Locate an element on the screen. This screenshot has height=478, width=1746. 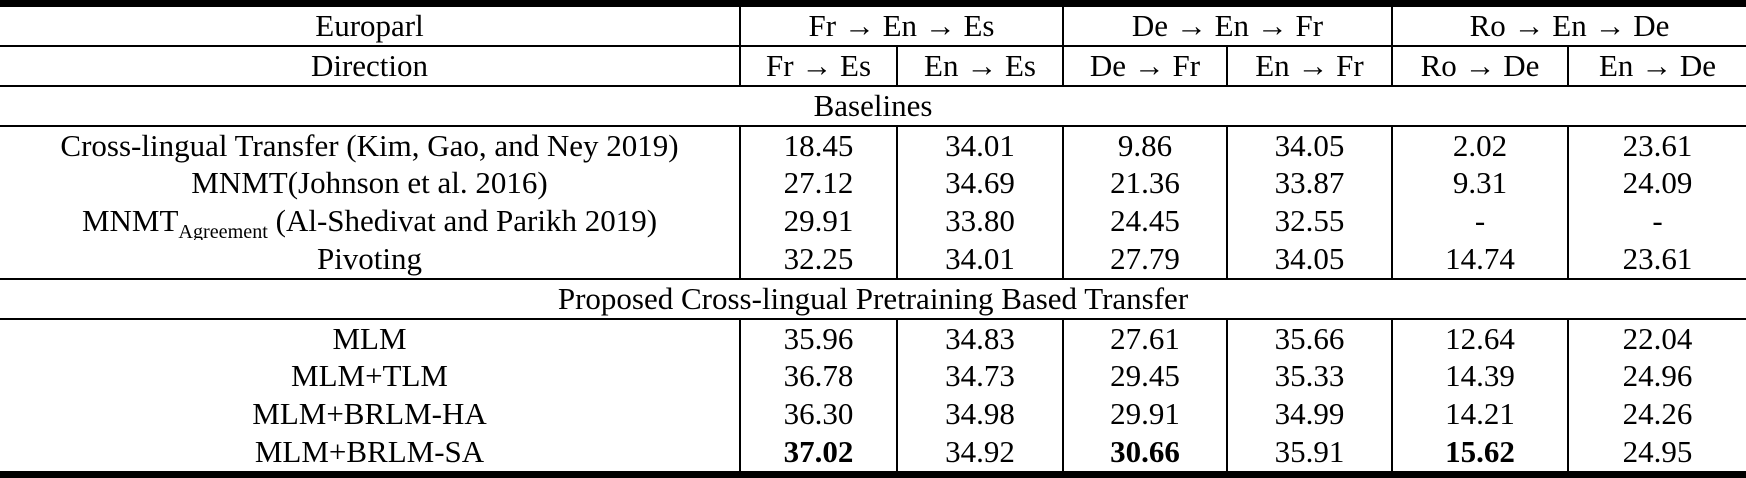
score-cell: 27.61 is located at coordinates (1144, 338).